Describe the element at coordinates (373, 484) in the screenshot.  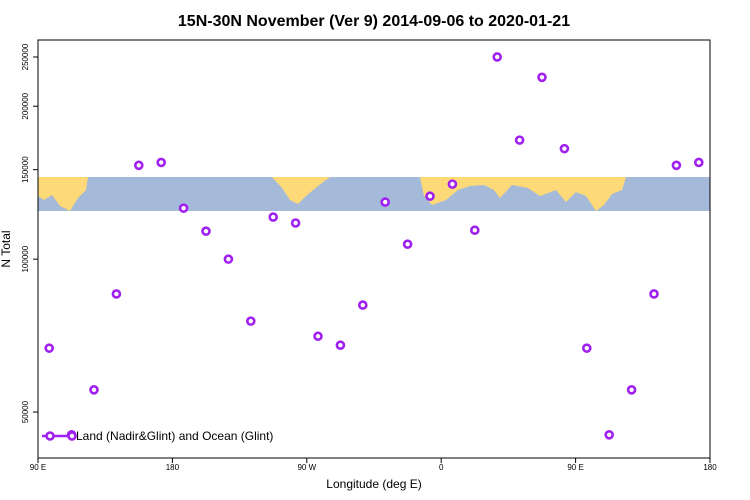
I see `x-axis-label: Longitude (deg E)` at that location.